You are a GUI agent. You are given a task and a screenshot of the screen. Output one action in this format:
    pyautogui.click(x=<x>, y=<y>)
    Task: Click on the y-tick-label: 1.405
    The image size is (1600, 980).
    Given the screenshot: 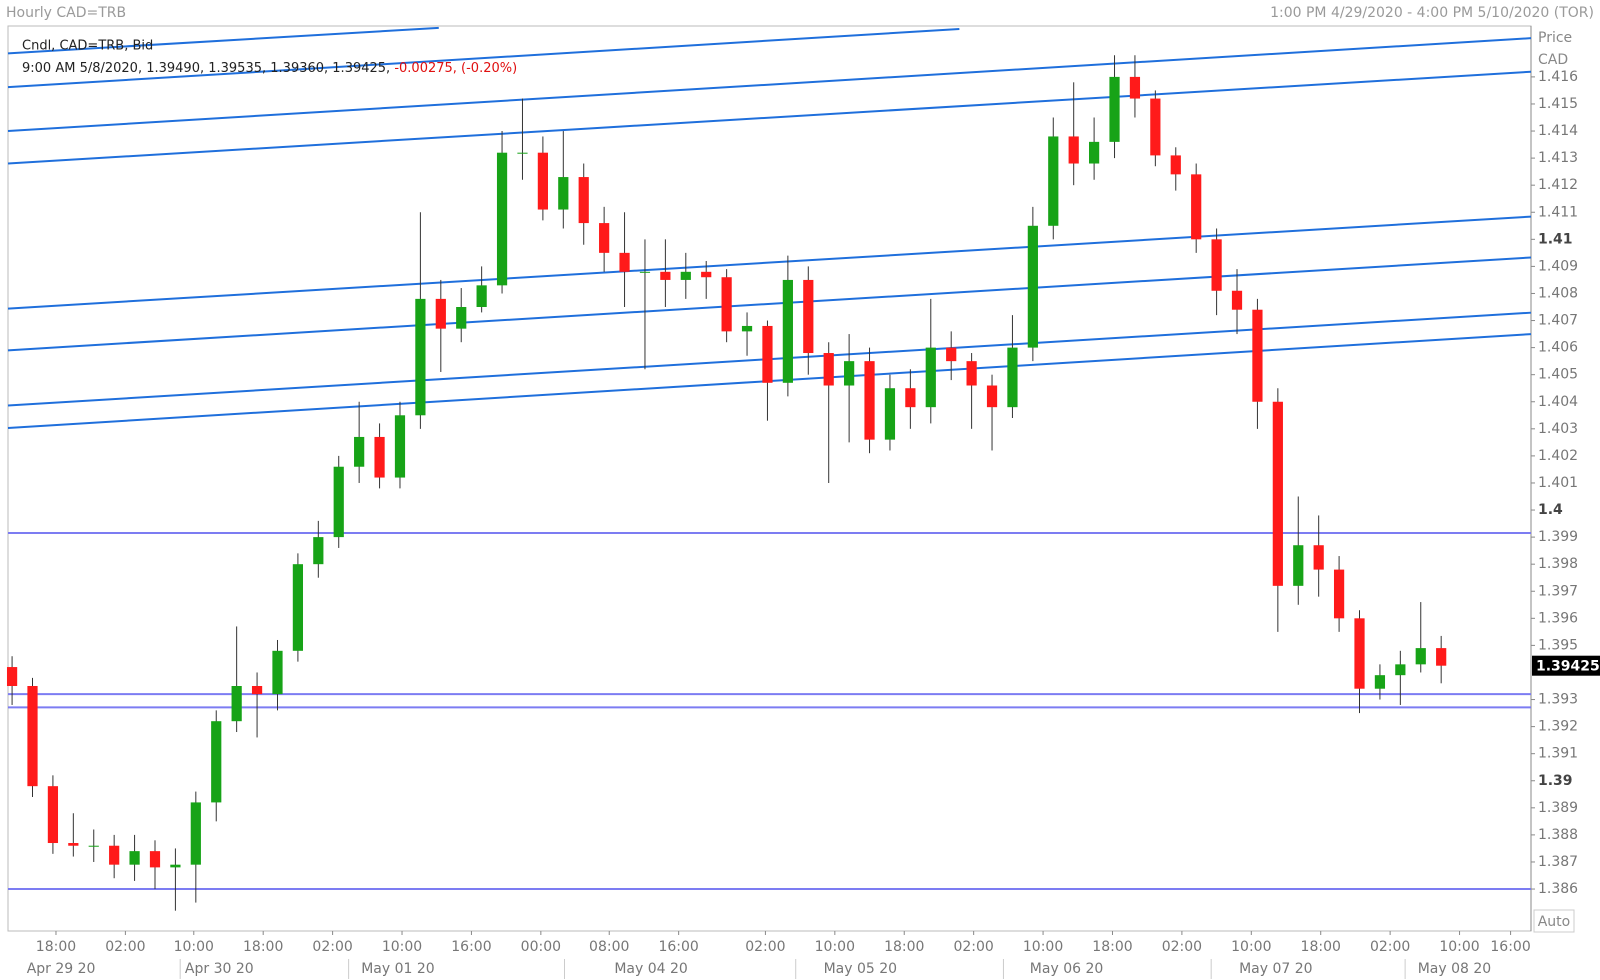 What is the action you would take?
    pyautogui.click(x=1558, y=375)
    